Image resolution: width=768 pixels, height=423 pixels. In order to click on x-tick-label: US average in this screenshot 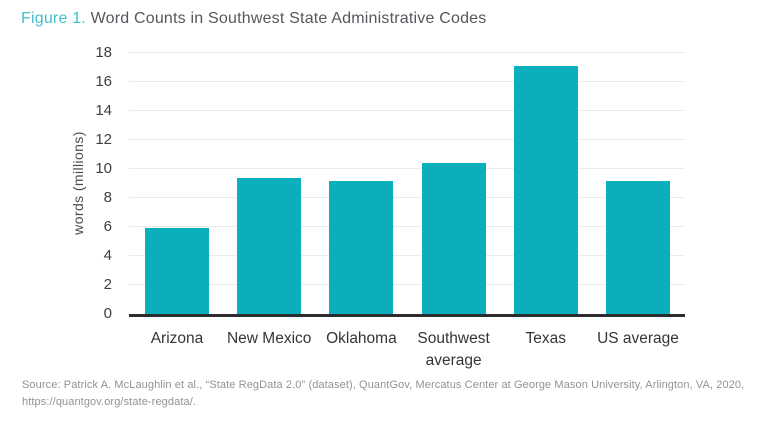, I will do `click(638, 338)`.